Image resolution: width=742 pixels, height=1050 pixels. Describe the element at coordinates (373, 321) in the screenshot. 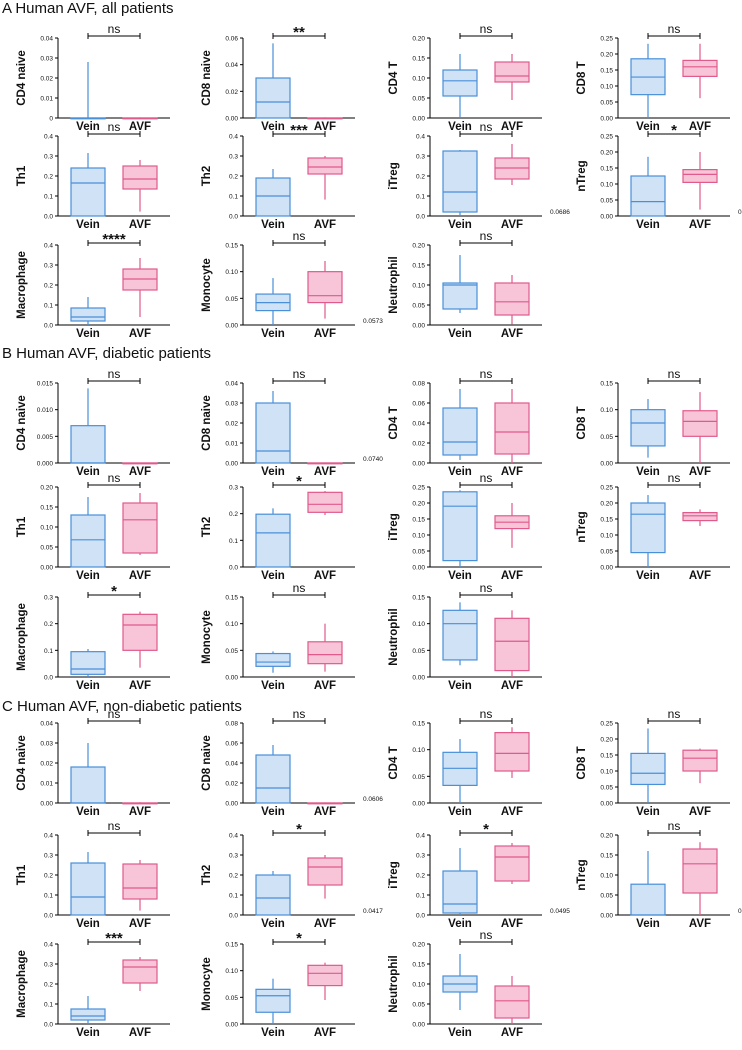

I see `p-value-label: 0.0573` at that location.